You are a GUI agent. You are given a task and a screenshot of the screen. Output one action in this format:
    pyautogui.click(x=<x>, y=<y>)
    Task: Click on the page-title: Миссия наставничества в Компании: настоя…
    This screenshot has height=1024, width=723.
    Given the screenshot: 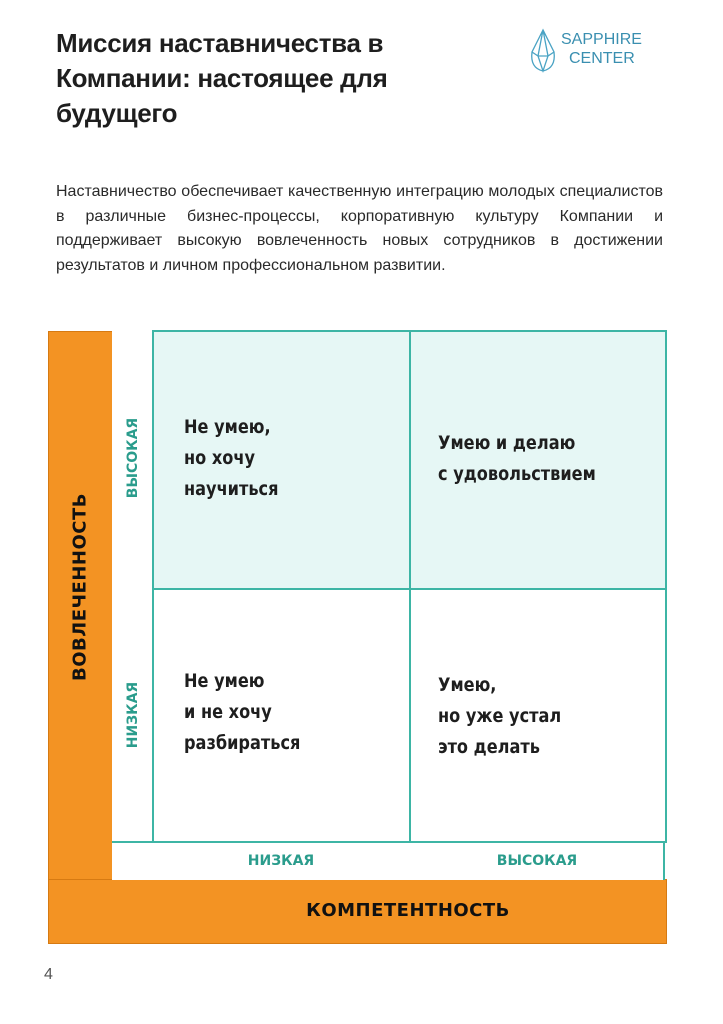 What is the action you would take?
    pyautogui.click(x=222, y=78)
    